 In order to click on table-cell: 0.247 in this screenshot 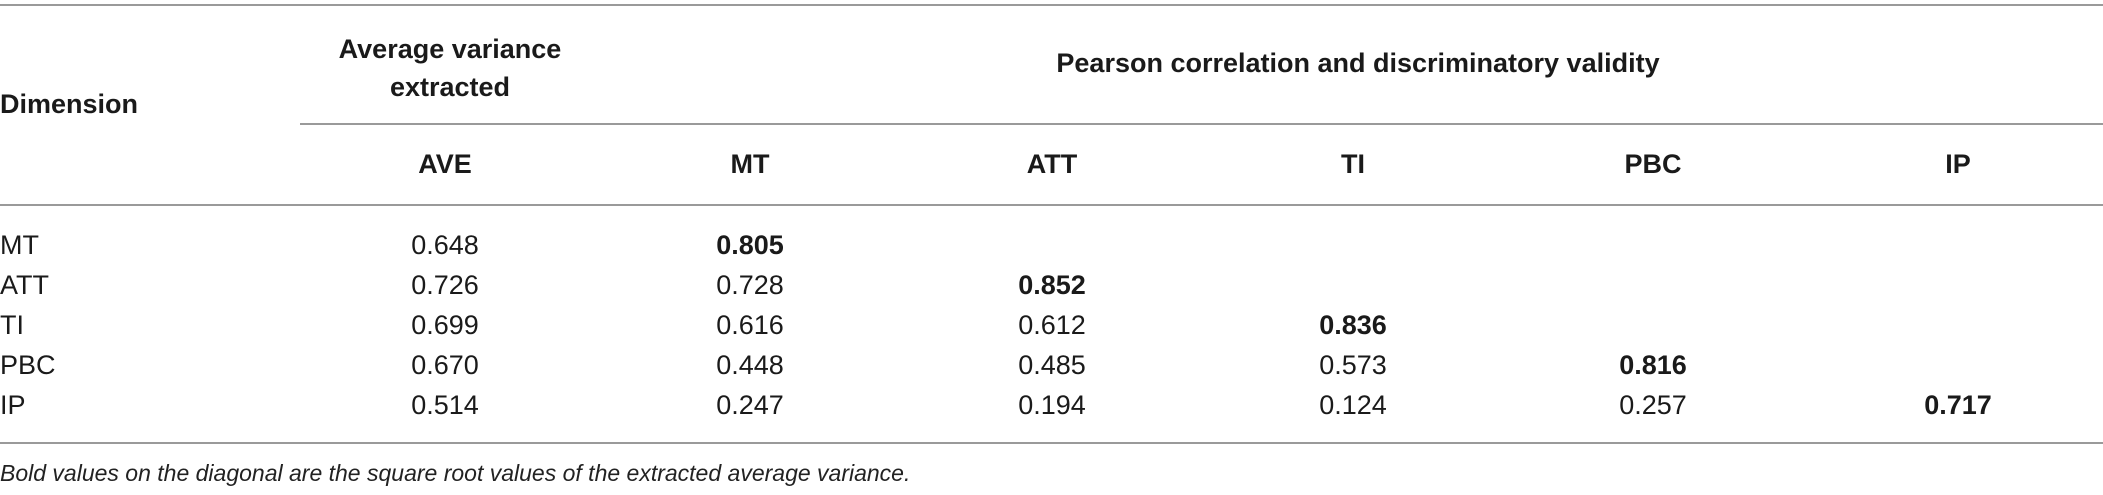, I will do `click(750, 405)`.